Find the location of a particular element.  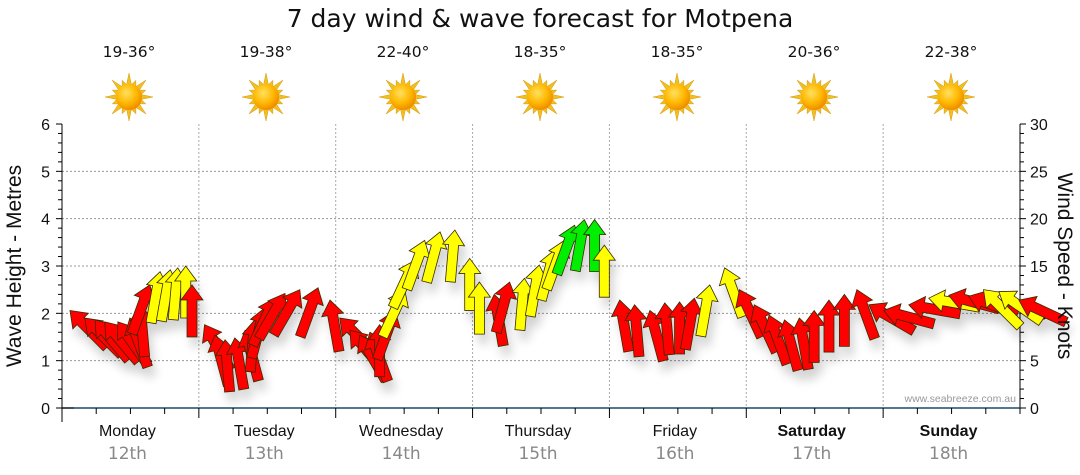

y-right-tick-label: 15 is located at coordinates (1039, 267).